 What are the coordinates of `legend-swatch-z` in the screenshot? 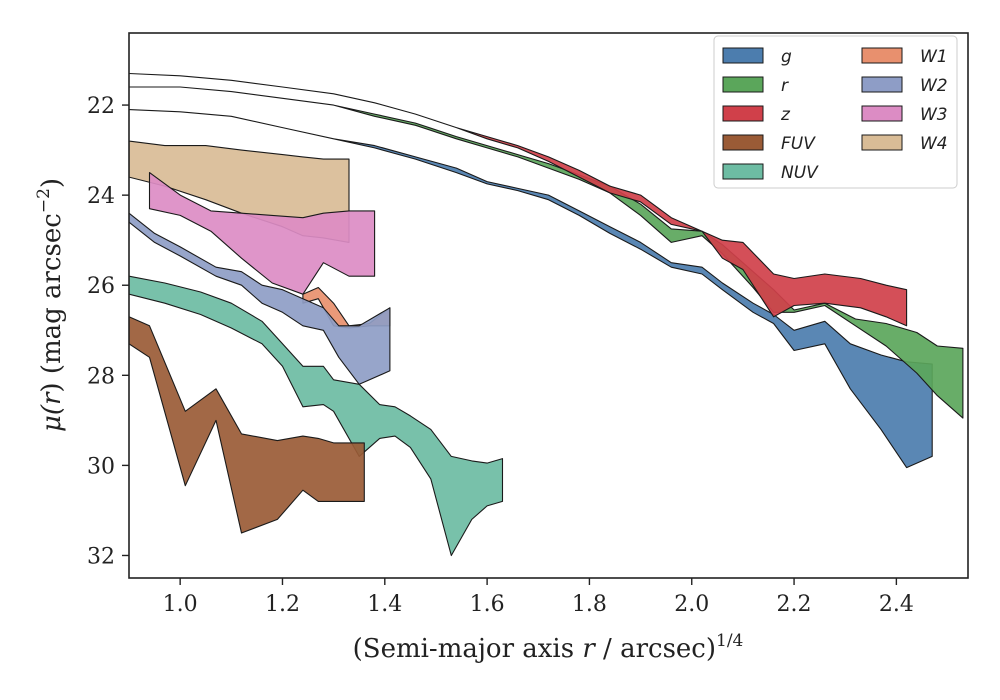 It's located at (743, 113).